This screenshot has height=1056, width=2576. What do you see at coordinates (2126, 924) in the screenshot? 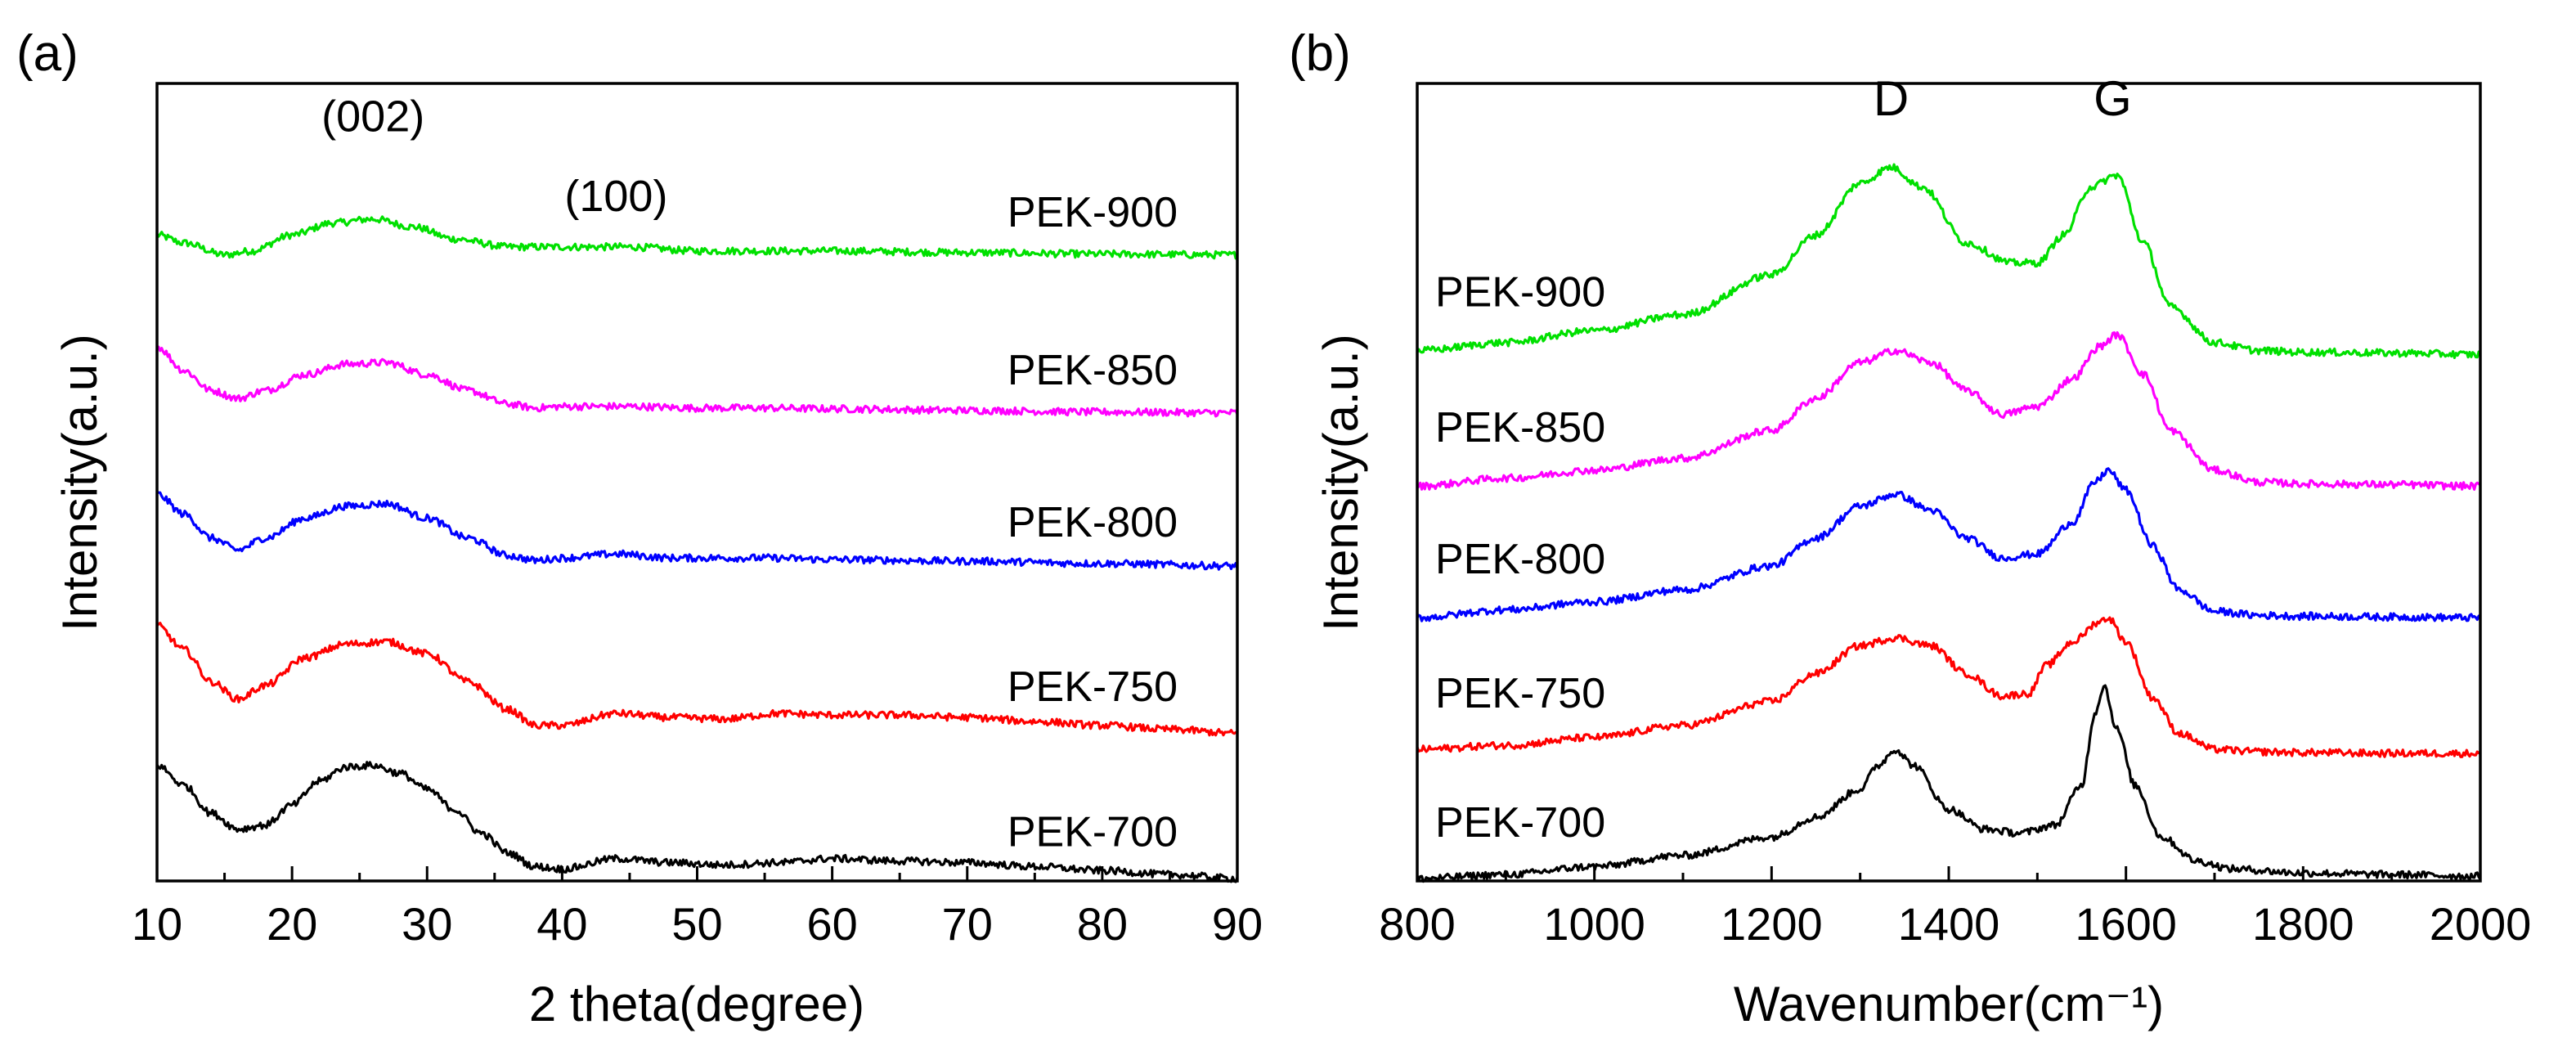
I see `panel-b-x-tick-label: 1600` at bounding box center [2126, 924].